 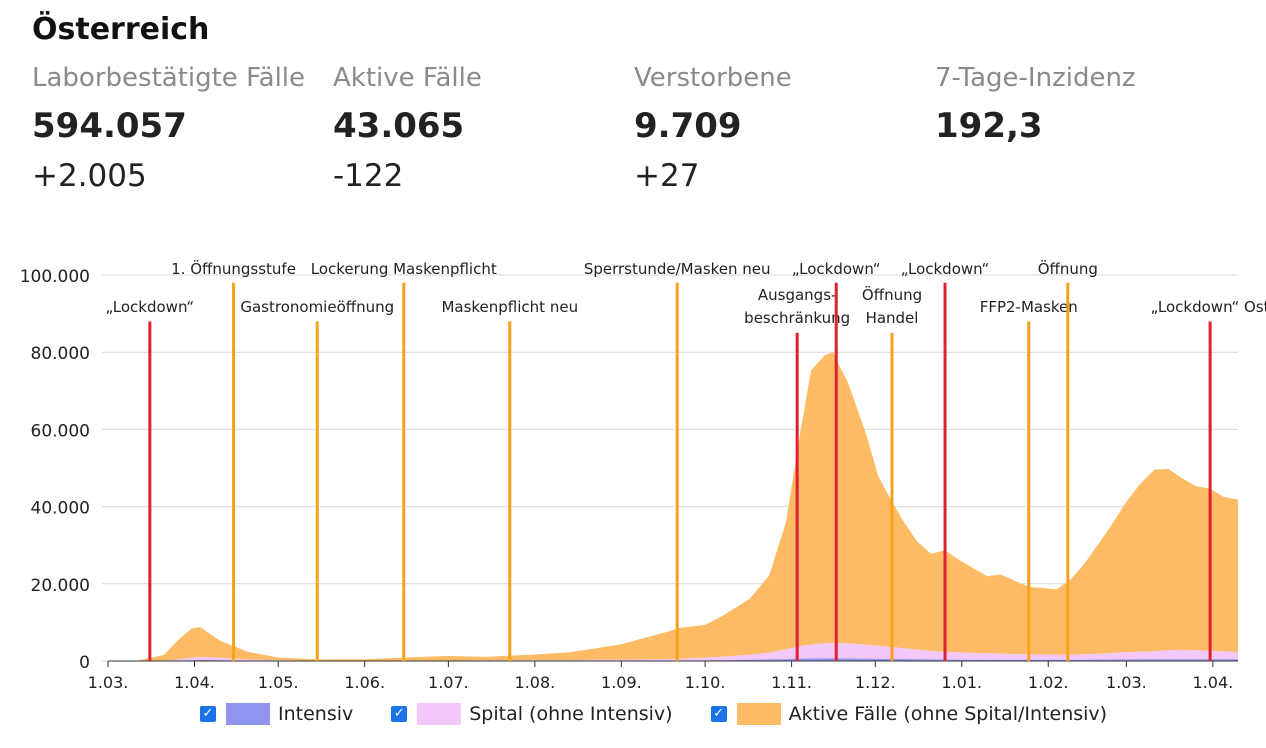 I want to click on legend-label-aktiv: Aktive Fälle (ohne Spital/Intensiv), so click(x=948, y=714).